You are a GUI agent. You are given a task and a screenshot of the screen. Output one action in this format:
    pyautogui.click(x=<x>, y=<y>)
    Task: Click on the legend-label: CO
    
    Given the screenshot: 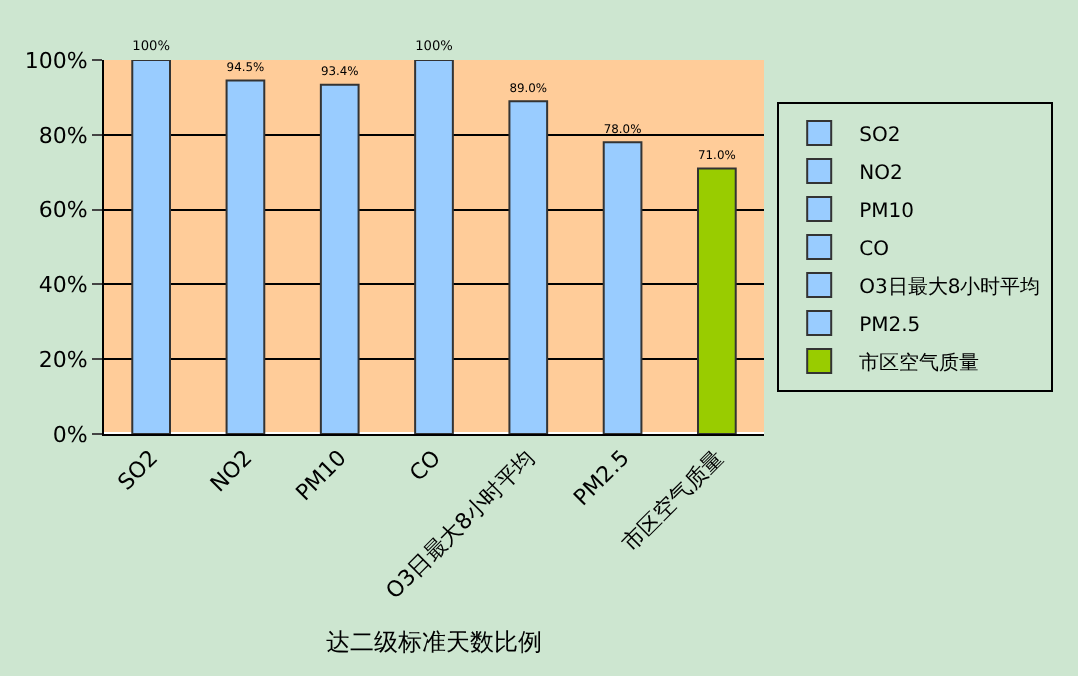 What is the action you would take?
    pyautogui.click(x=874, y=249)
    